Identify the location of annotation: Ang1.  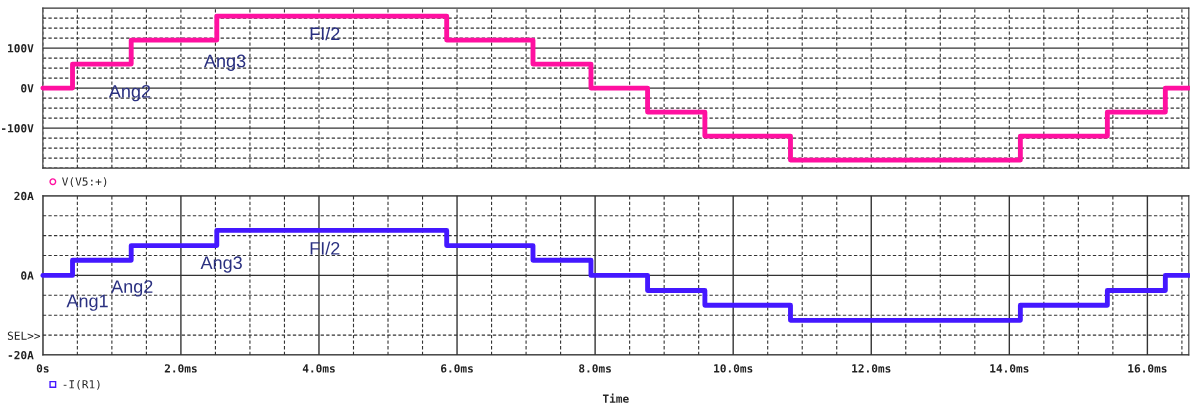
(87, 302).